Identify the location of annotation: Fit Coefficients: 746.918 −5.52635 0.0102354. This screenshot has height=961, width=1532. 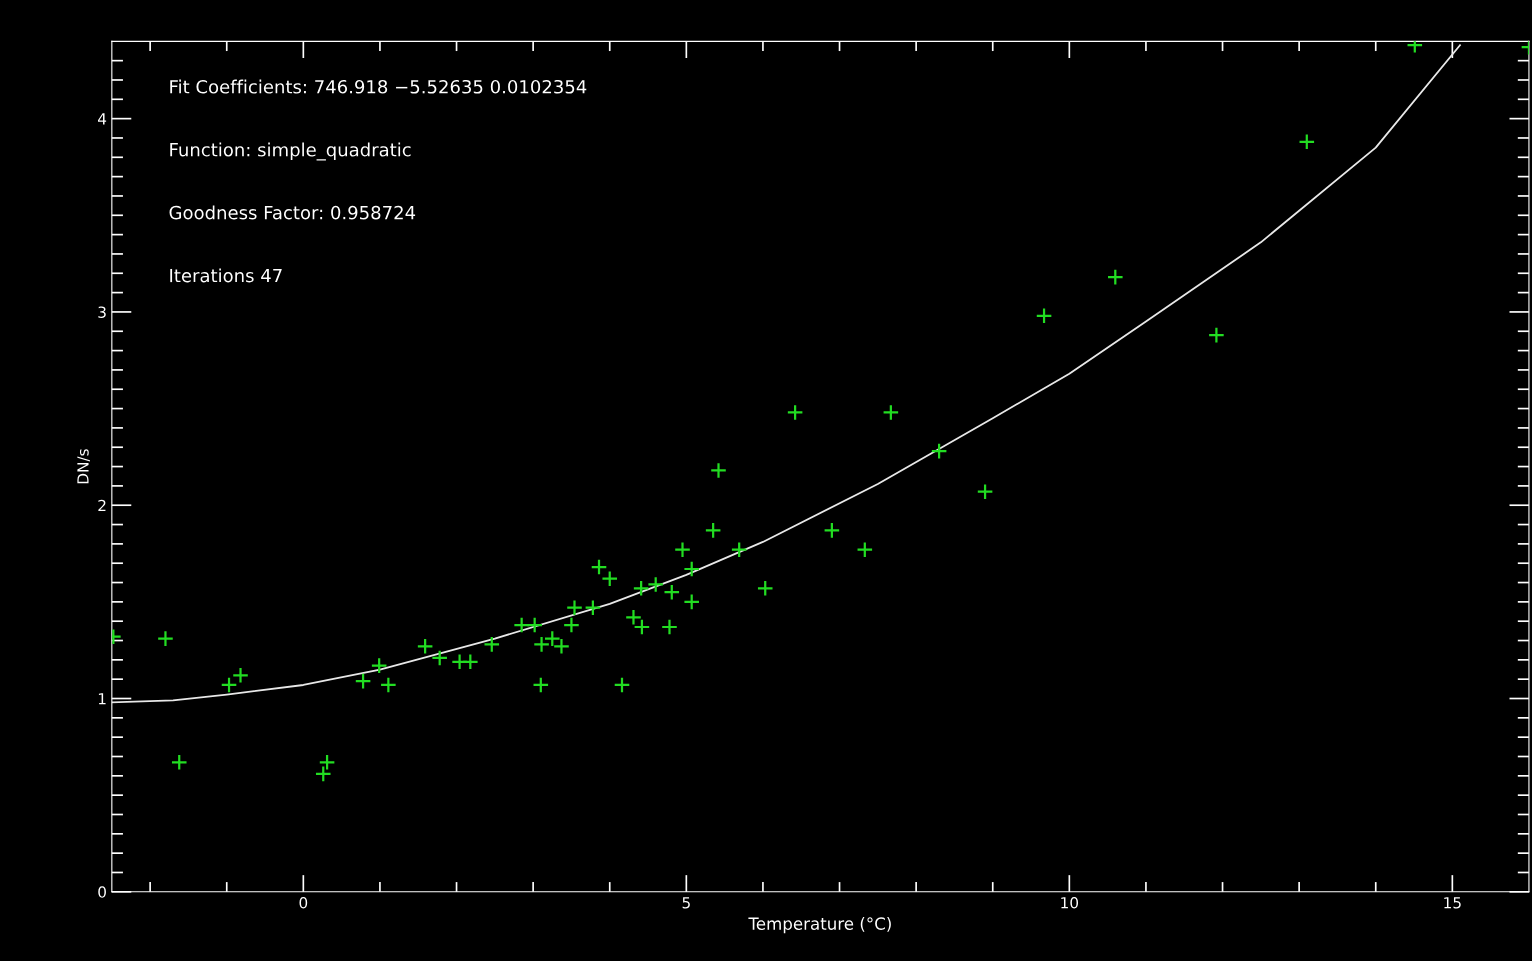
(378, 86).